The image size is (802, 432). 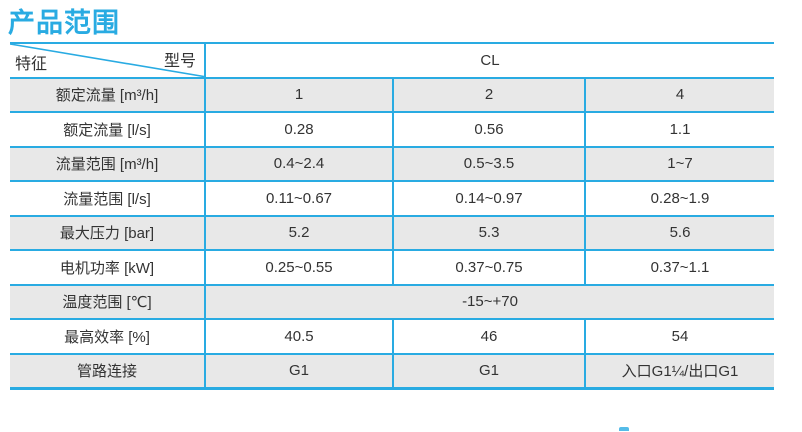 I want to click on table-row-temperature-span: 温度范围 [℃] -15~+70, so click(x=392, y=301).